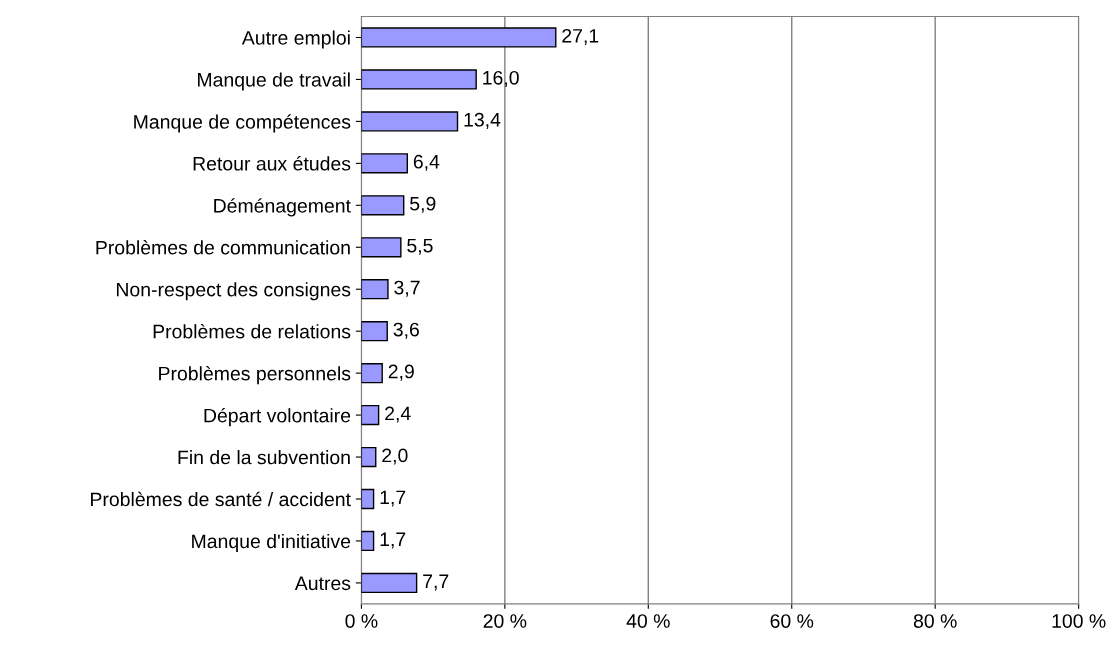 This screenshot has height=660, width=1112. I want to click on y-tick-label: Problèmes de relations, so click(252, 331).